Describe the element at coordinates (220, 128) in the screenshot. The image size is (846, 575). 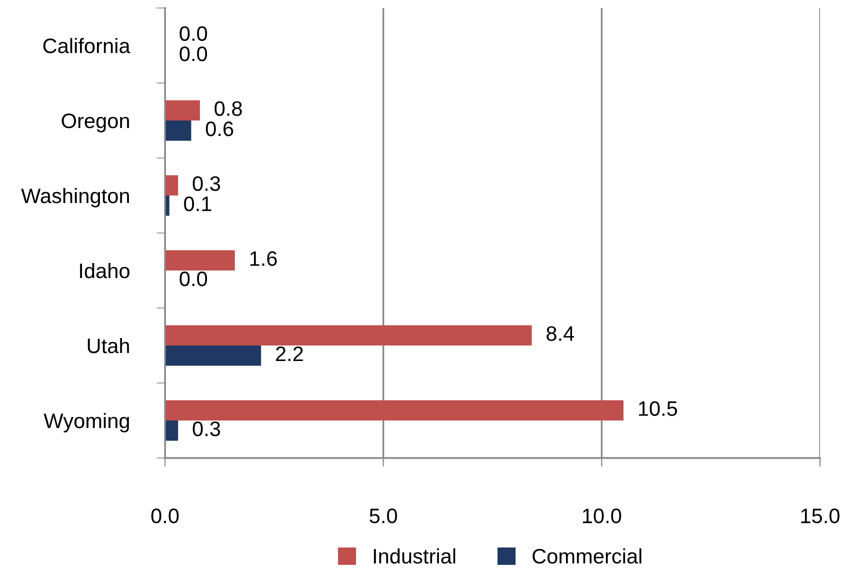
I see `data-label: 0.6` at that location.